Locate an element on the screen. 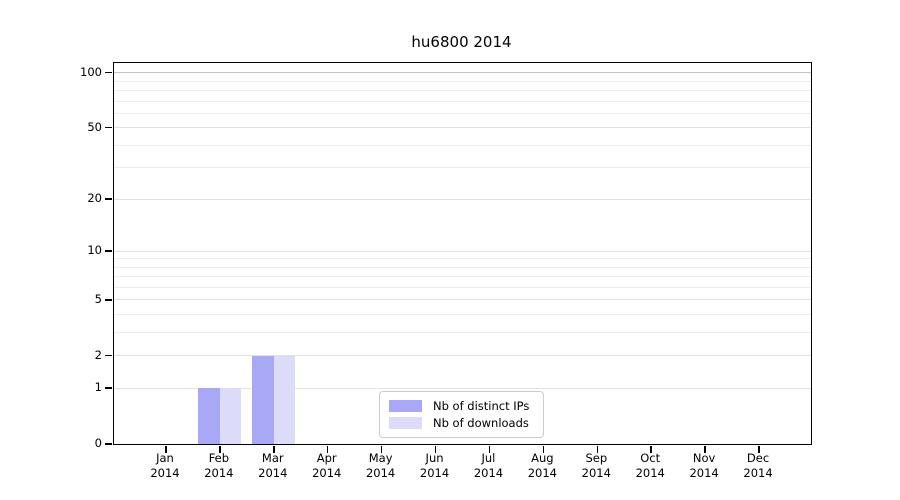 This screenshot has width=900, height=500. x-tick-label: Nov 2014 is located at coordinates (704, 465).